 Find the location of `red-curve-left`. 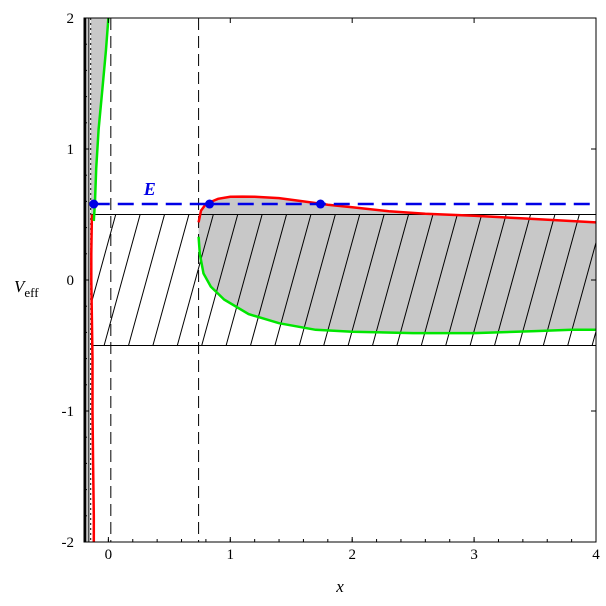

red-curve-left is located at coordinates (93, 378).